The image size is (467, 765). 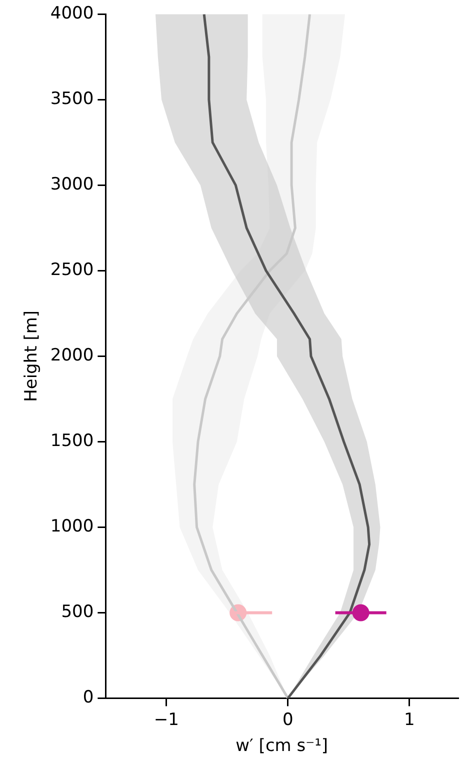 What do you see at coordinates (288, 720) in the screenshot?
I see `x-tick-label: 0` at bounding box center [288, 720].